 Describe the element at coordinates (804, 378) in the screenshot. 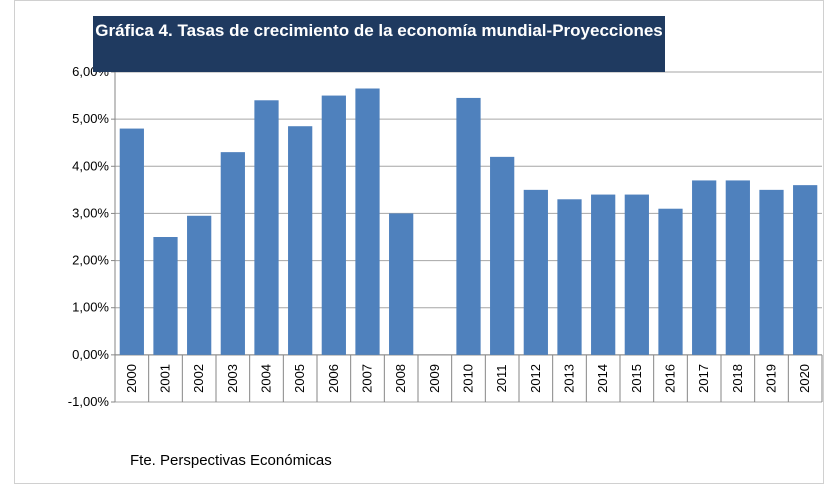

I see `x-tick-label: 2020` at that location.